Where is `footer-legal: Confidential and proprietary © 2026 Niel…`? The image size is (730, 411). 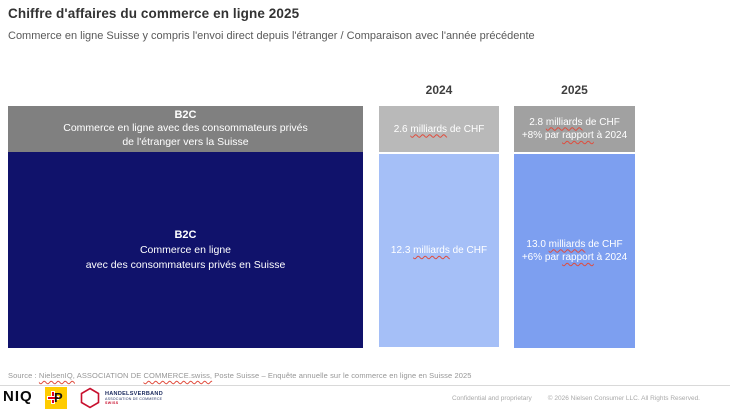
footer-legal: Confidential and proprietary © 2026 Niel… is located at coordinates (576, 398).